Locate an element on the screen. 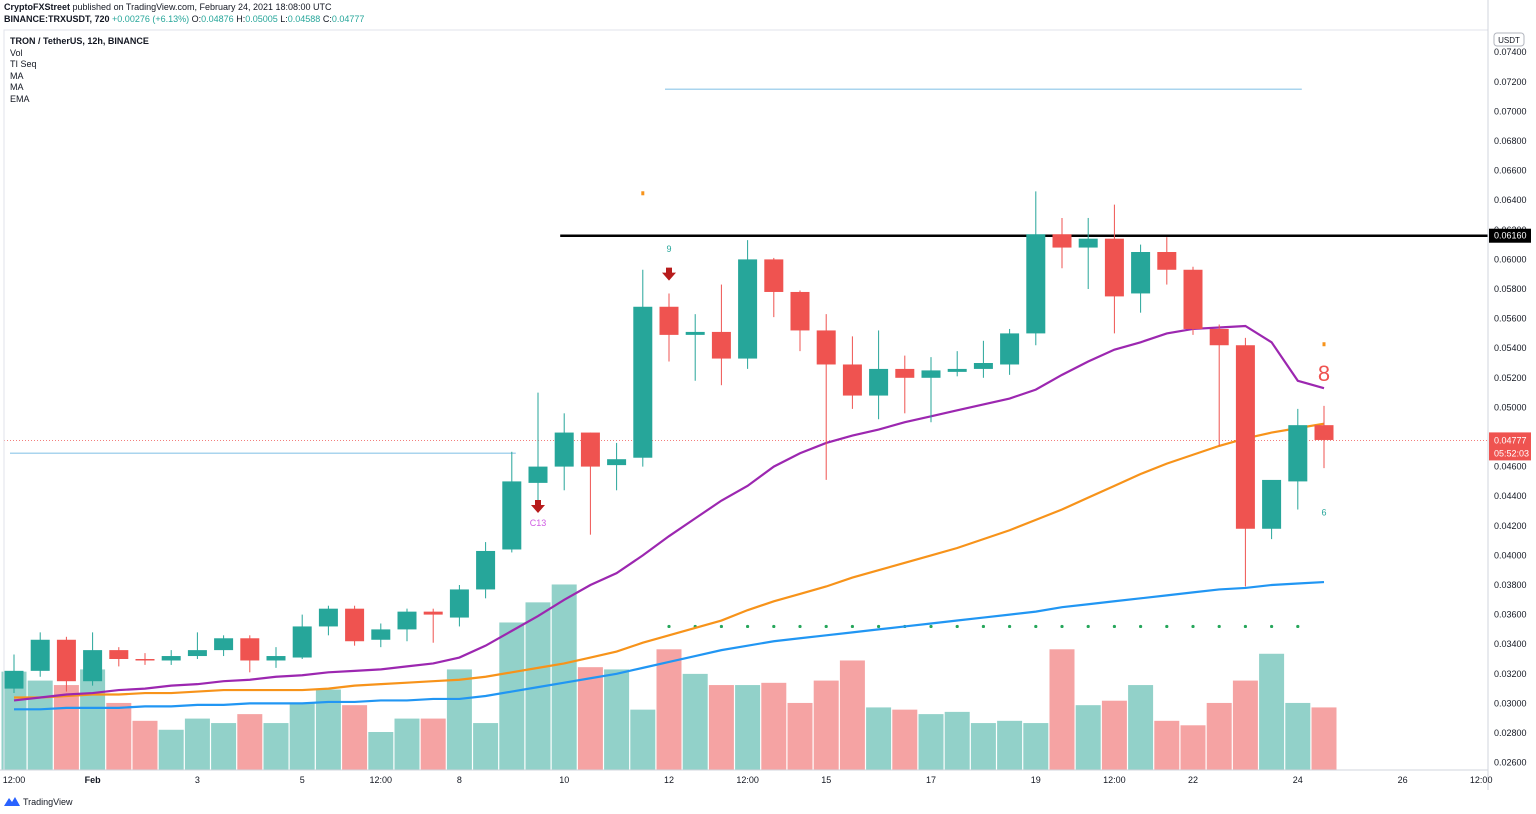 This screenshot has height=814, width=1536. price-tick-label: 0.06000 is located at coordinates (1510, 259).